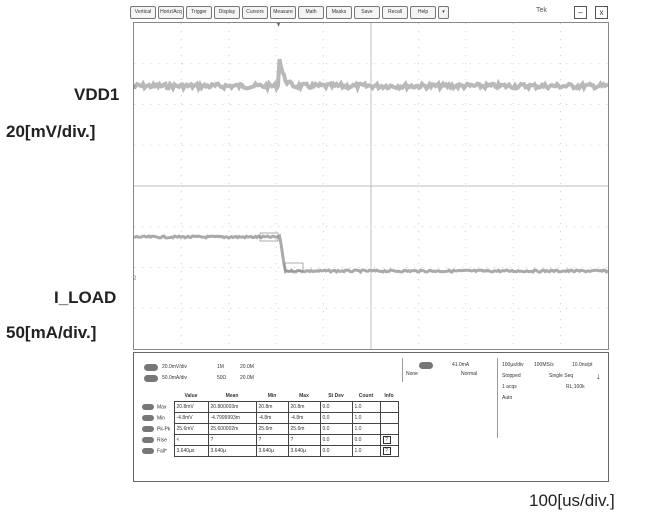  What do you see at coordinates (366, 440) in the screenshot?
I see `measurement-count: 0.0` at bounding box center [366, 440].